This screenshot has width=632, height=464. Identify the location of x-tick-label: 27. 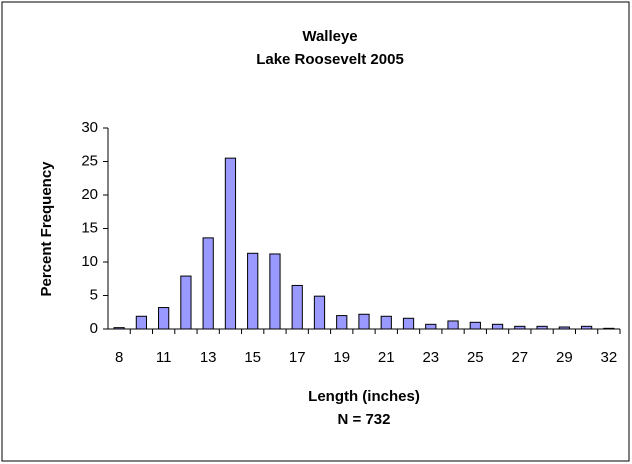
(519, 357).